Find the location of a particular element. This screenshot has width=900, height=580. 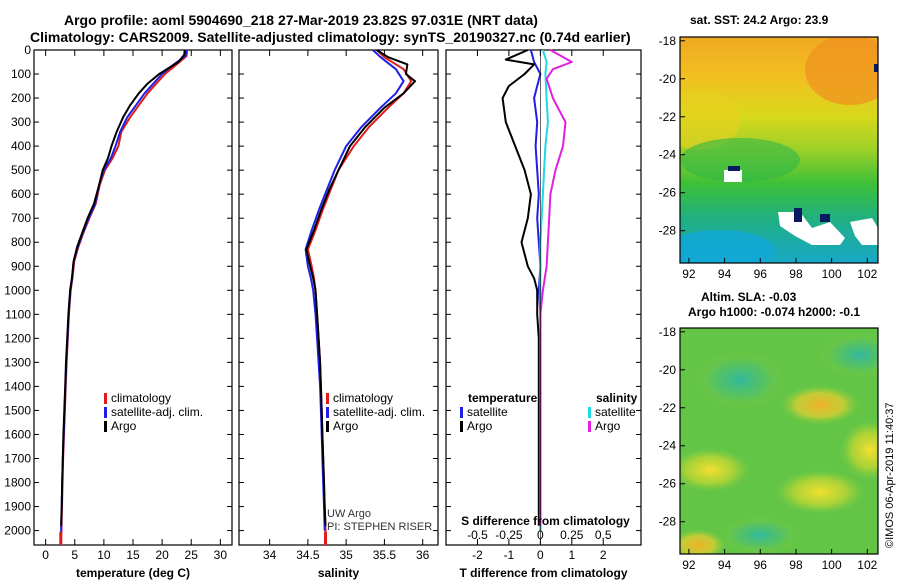

sla-map-subtitle: Argo h1000: -0.074 h2000: -0.1 is located at coordinates (774, 312).